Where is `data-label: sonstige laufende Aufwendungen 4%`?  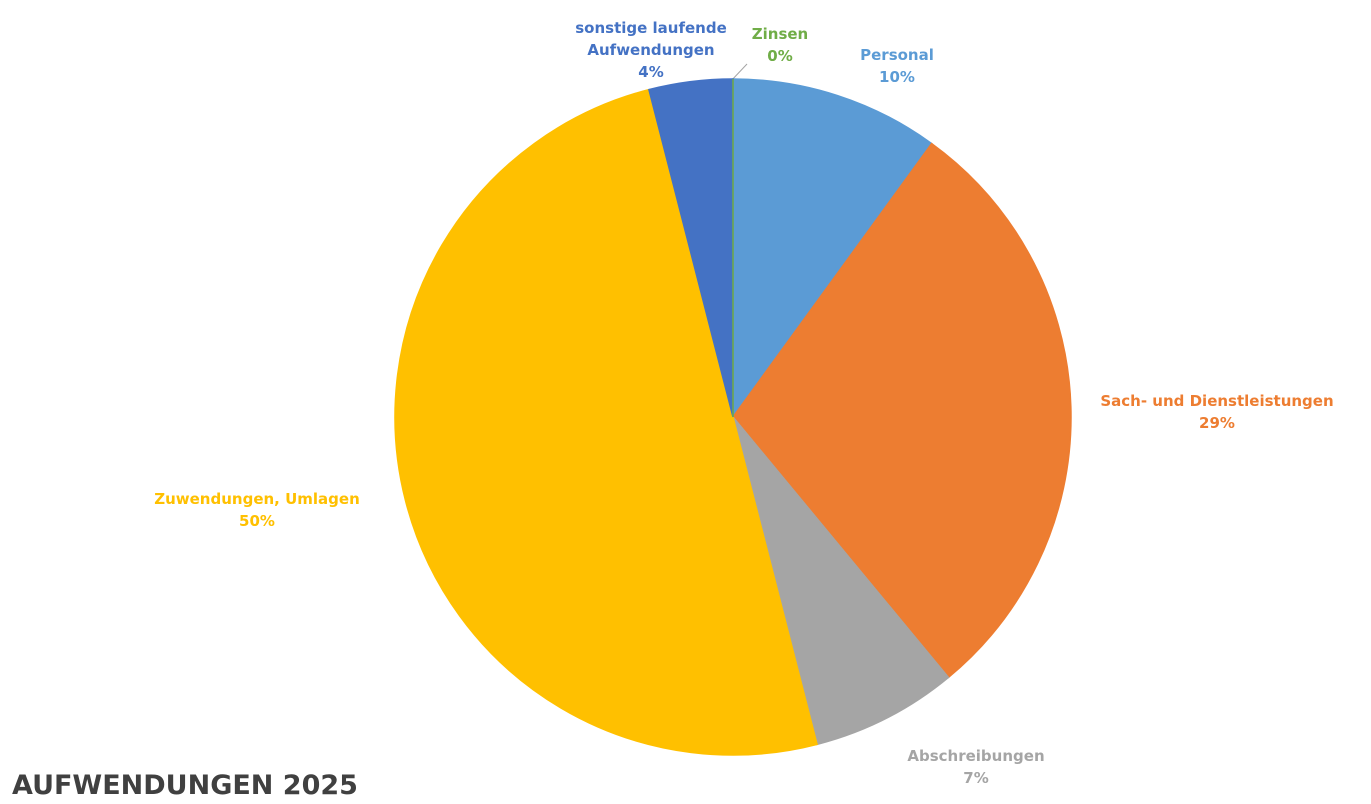
data-label: sonstige laufende Aufwendungen 4% is located at coordinates (651, 50).